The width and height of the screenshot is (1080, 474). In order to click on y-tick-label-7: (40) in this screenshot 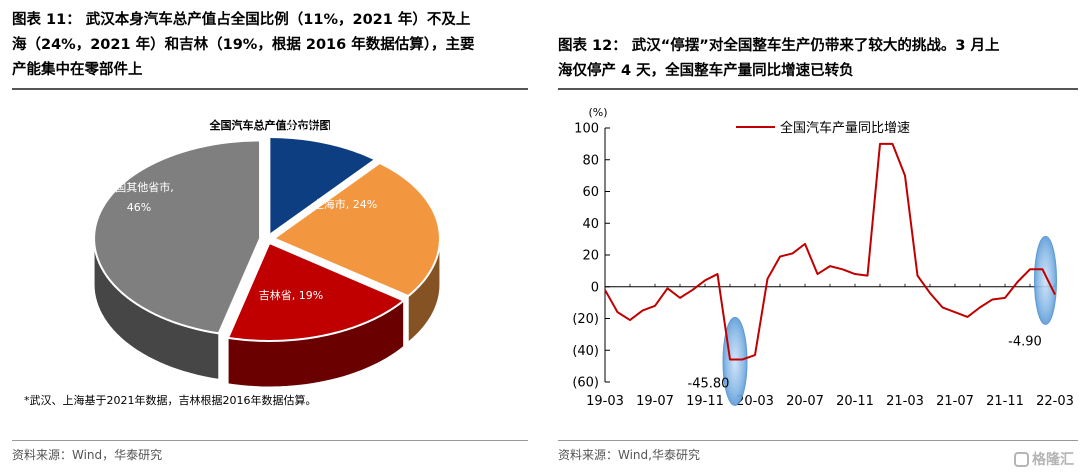, I will do `click(585, 351)`.